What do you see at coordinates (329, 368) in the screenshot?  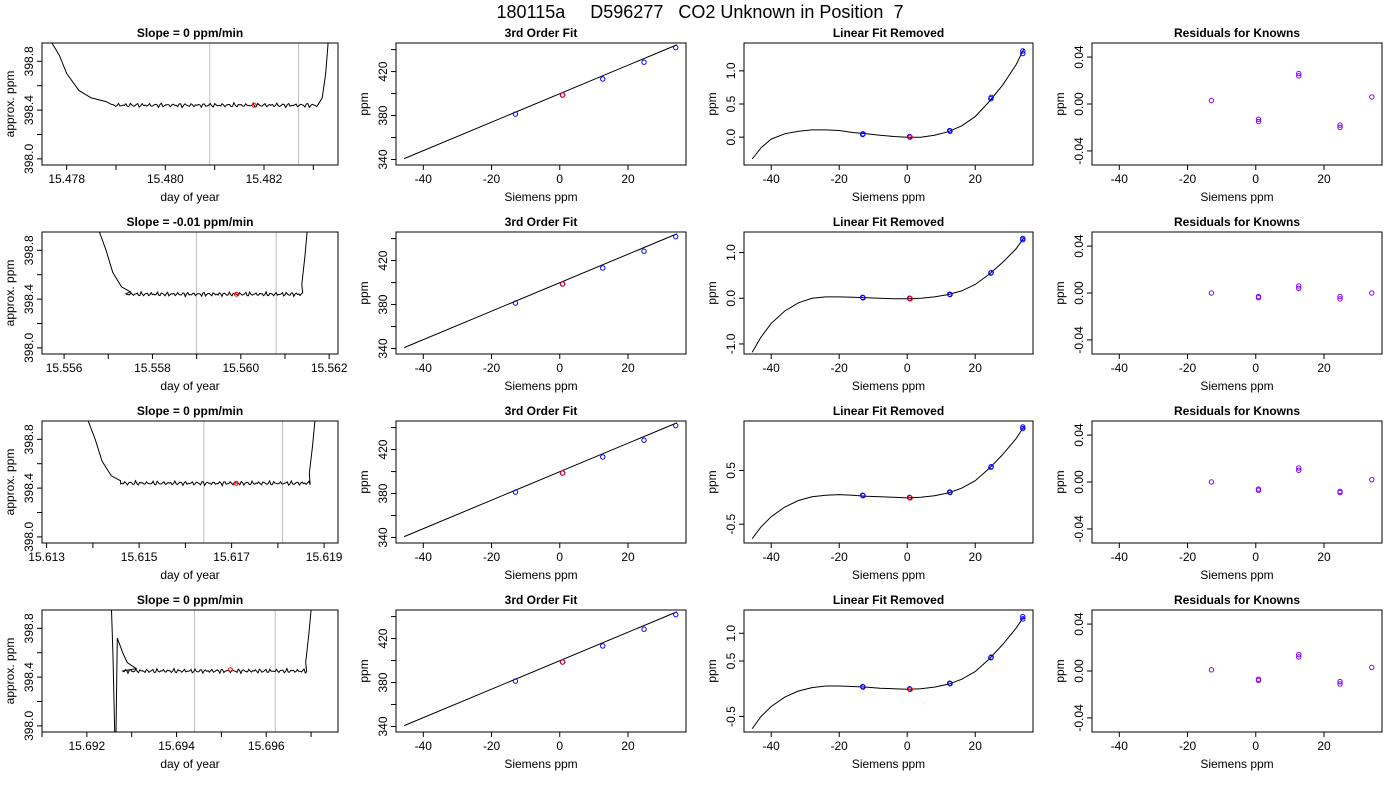 I see `x-tick-label: 15.562` at bounding box center [329, 368].